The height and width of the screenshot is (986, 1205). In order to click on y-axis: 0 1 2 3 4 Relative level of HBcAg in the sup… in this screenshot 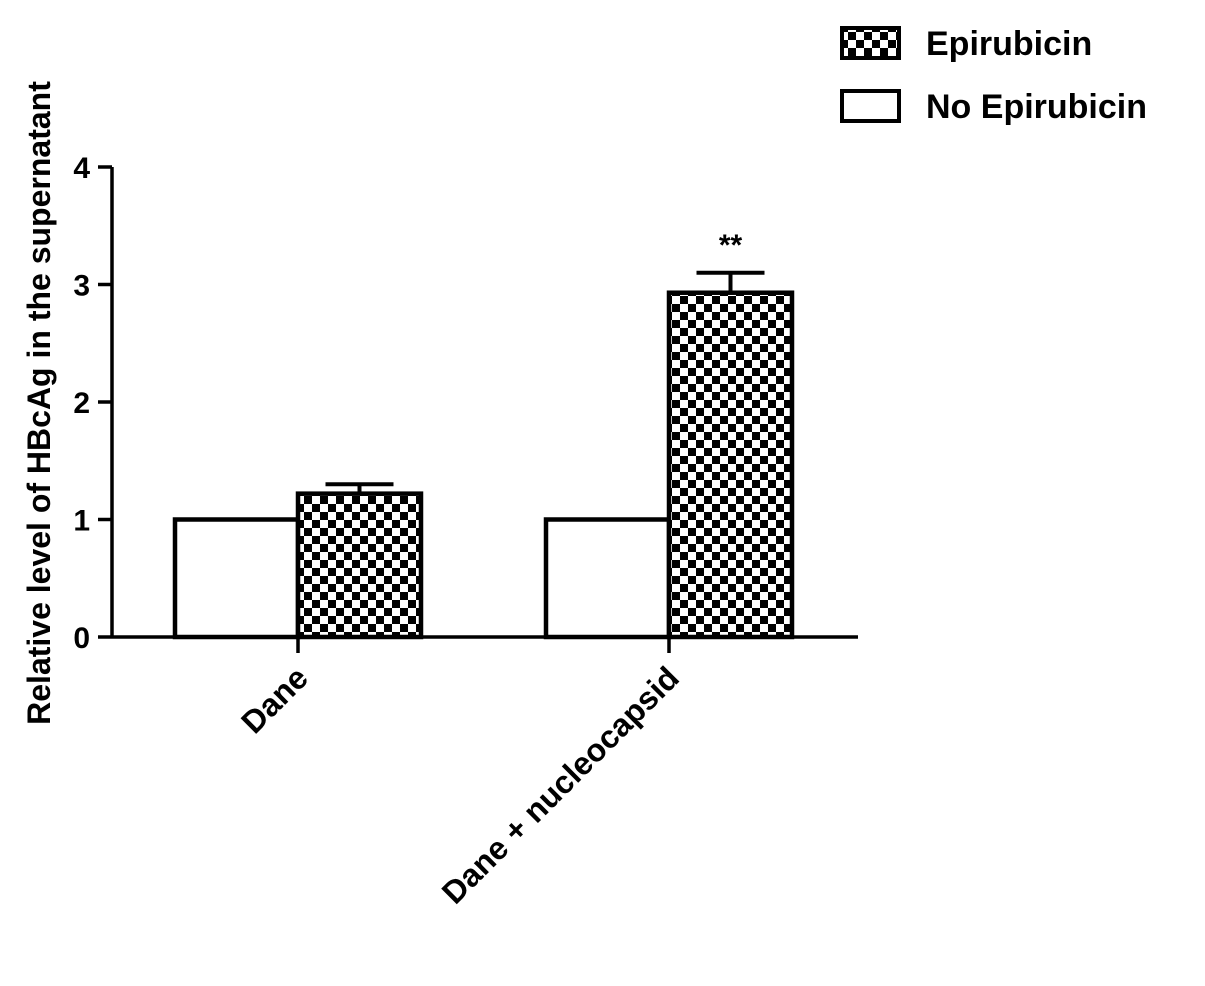, I will do `click(67, 403)`.